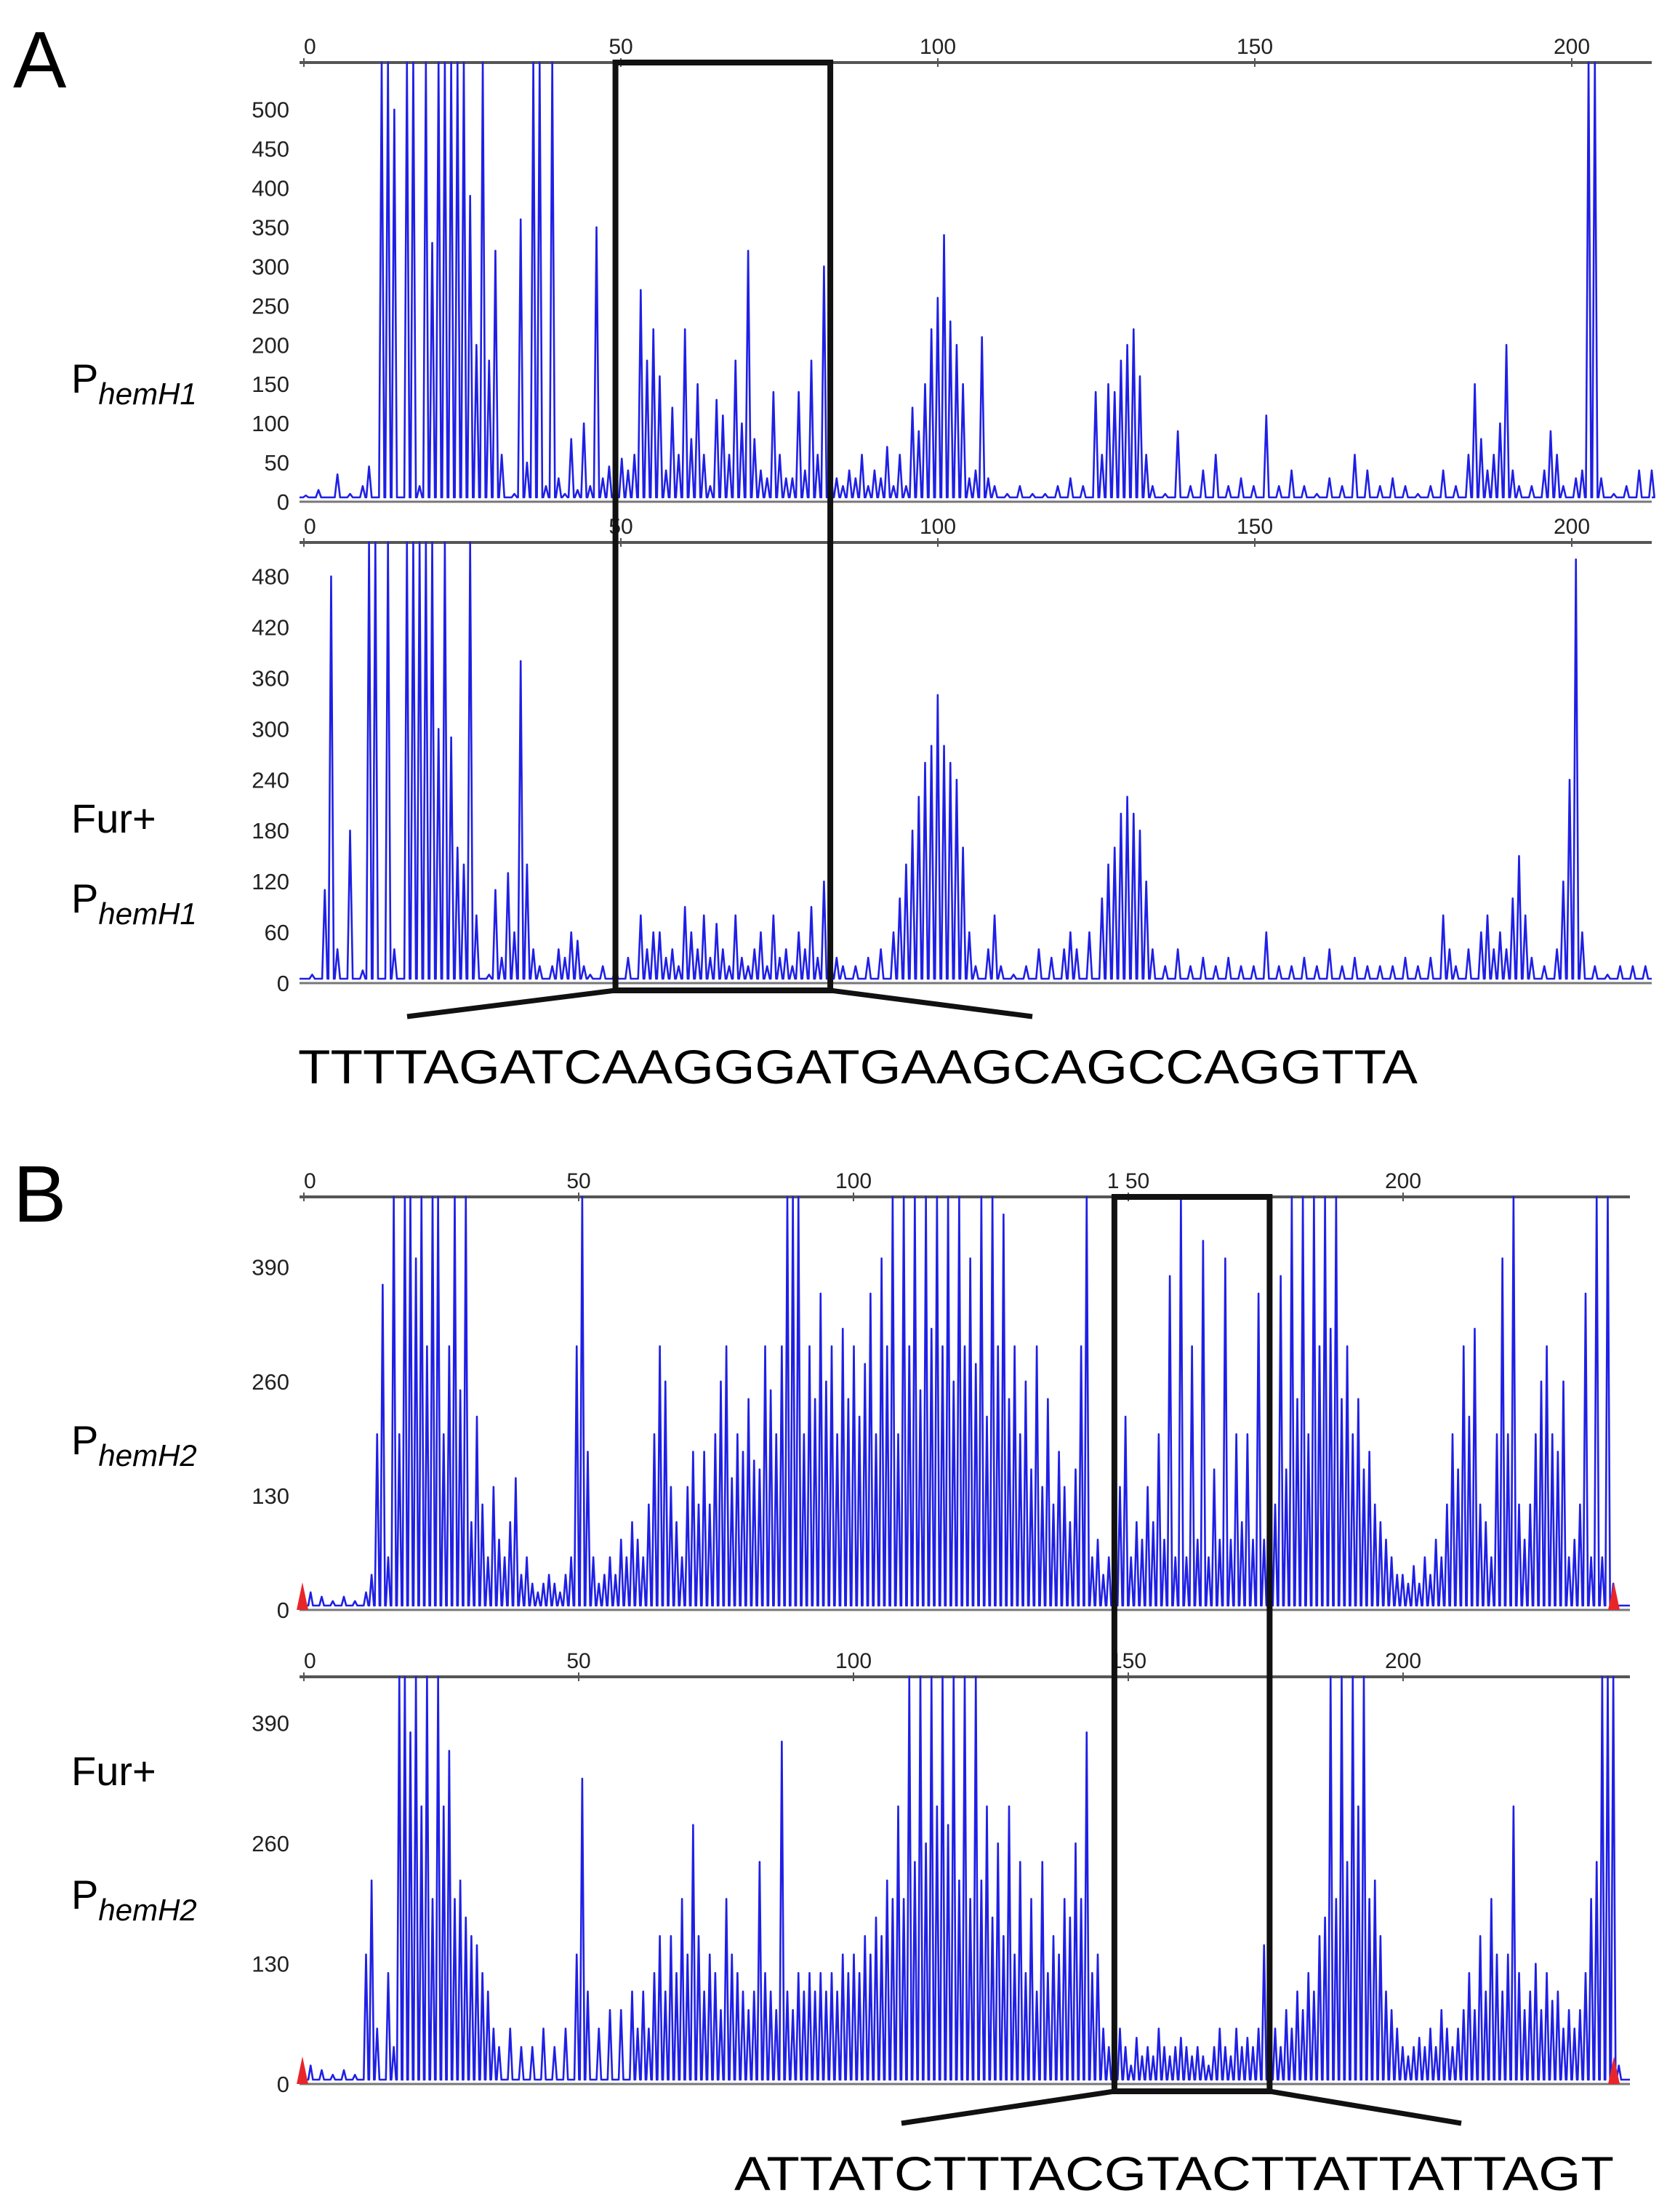 The height and width of the screenshot is (2212, 1675). What do you see at coordinates (147, 1455) in the screenshot?
I see `row-label-b1-sub: hemH2` at bounding box center [147, 1455].